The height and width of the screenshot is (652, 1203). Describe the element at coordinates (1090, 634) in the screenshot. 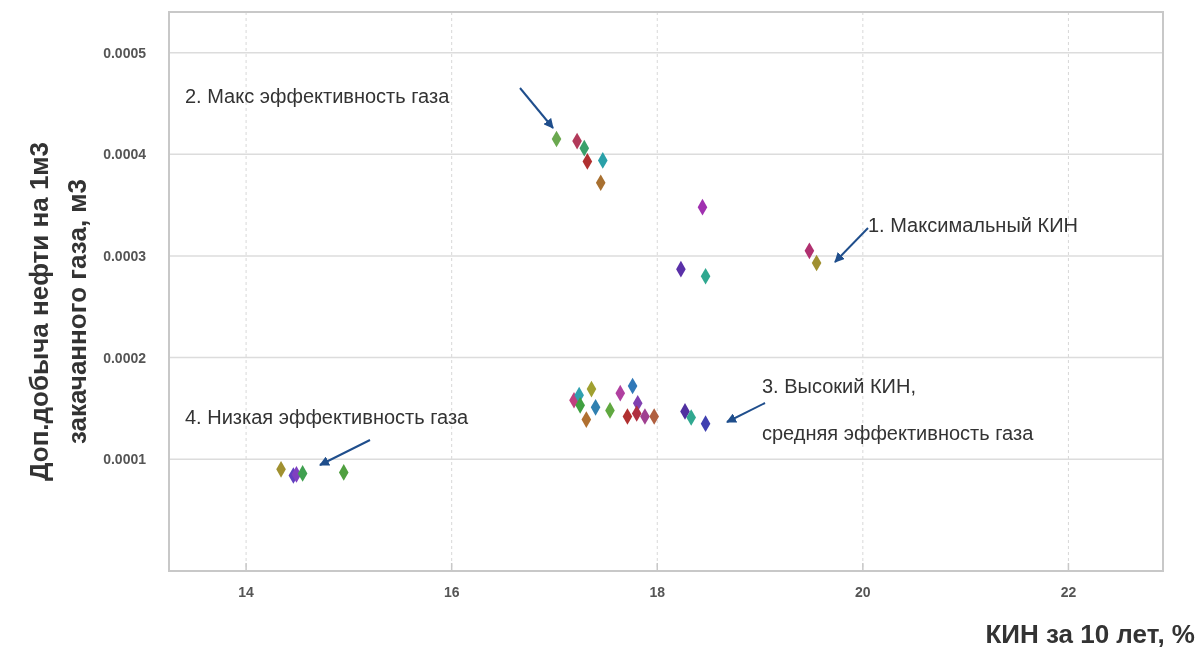

I see `x-axis-title: КИН за 10 лет, %` at that location.